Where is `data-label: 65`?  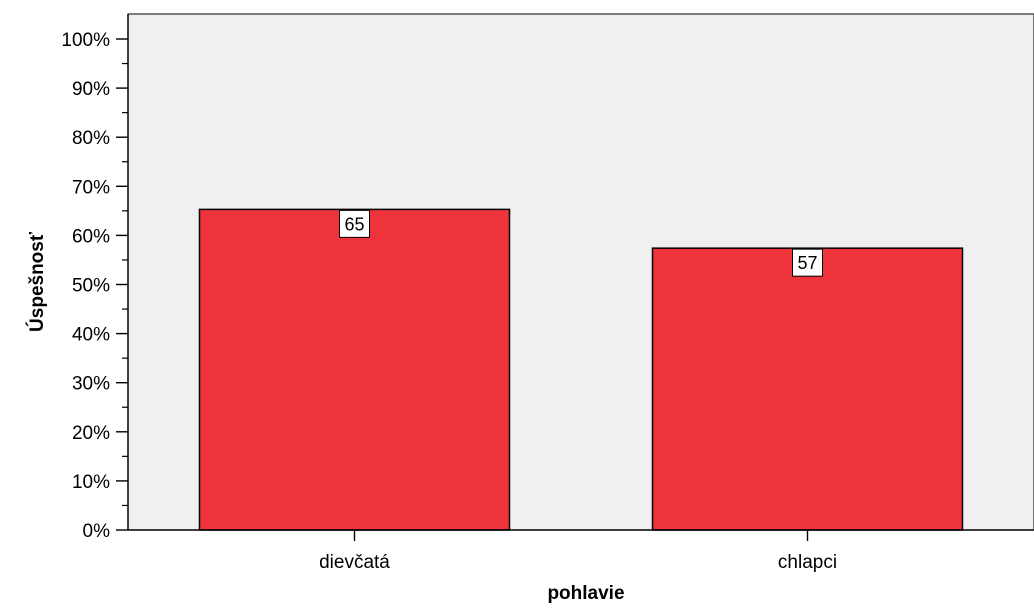
data-label: 65 is located at coordinates (354, 224).